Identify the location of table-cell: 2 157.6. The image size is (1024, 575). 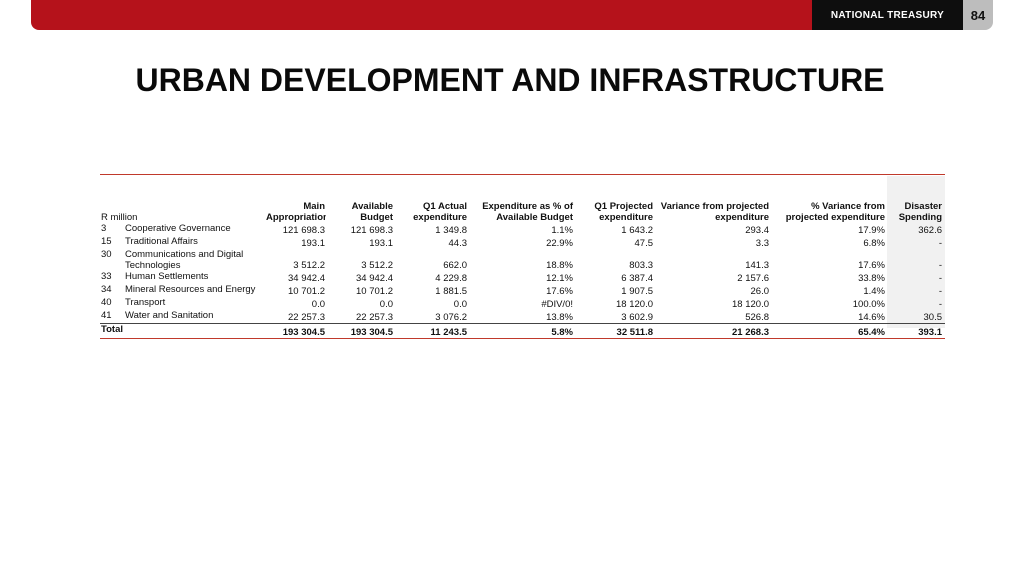
(753, 278).